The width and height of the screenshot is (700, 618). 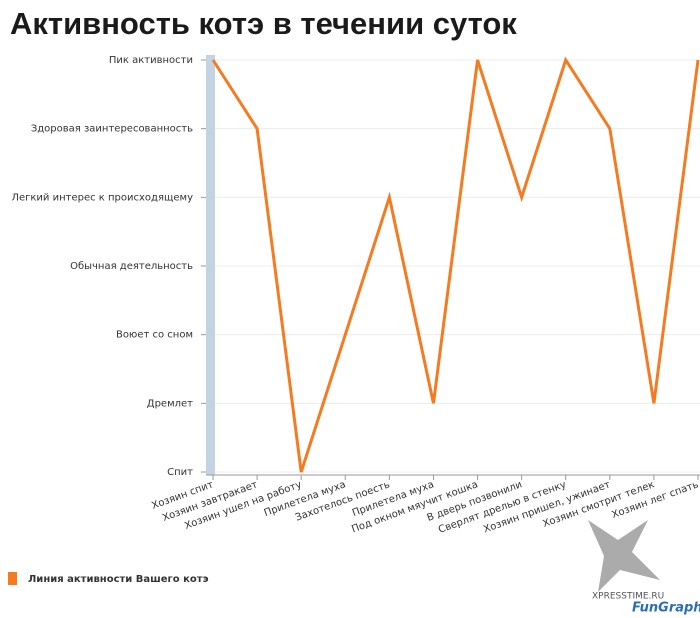 What do you see at coordinates (12, 578) in the screenshot?
I see `legend-swatch` at bounding box center [12, 578].